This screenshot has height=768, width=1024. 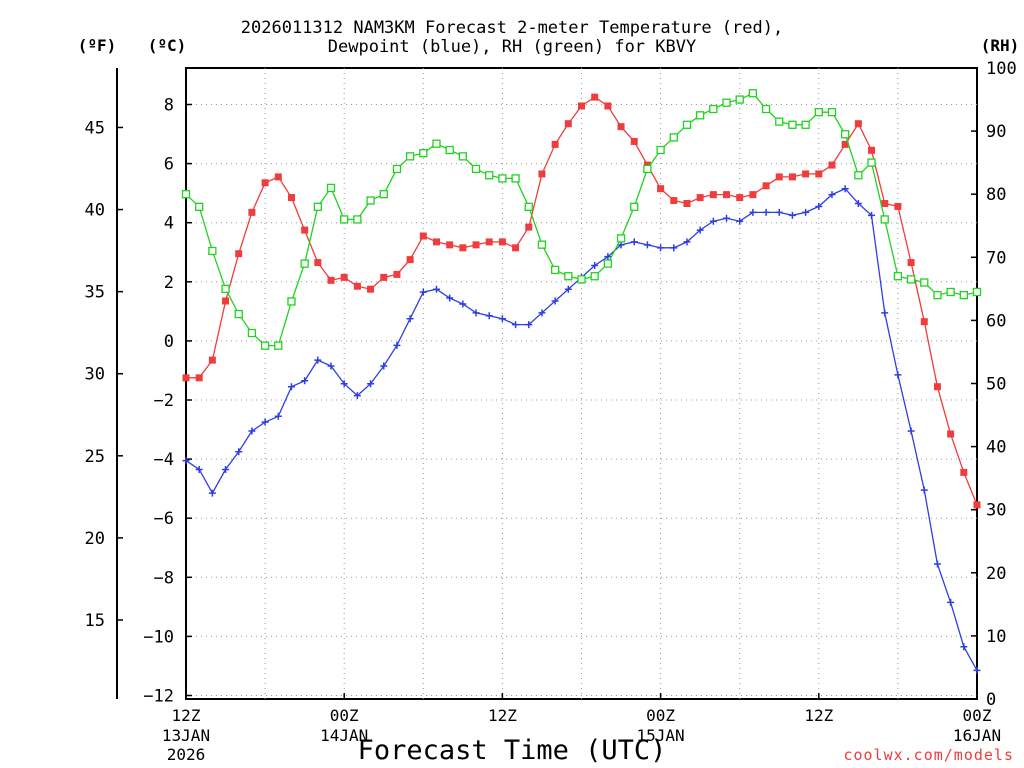 What do you see at coordinates (502, 715) in the screenshot?
I see `x-tick-label: 12Z` at bounding box center [502, 715].